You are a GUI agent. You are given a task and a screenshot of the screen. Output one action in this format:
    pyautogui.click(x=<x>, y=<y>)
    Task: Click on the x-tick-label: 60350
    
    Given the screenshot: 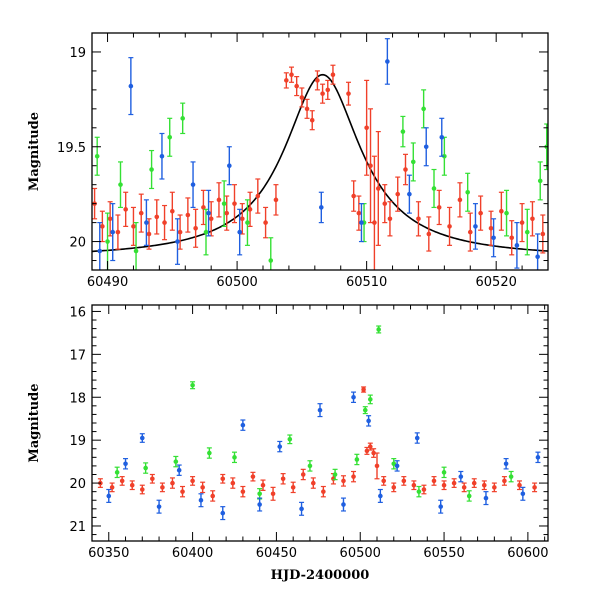 What is the action you would take?
    pyautogui.click(x=108, y=553)
    